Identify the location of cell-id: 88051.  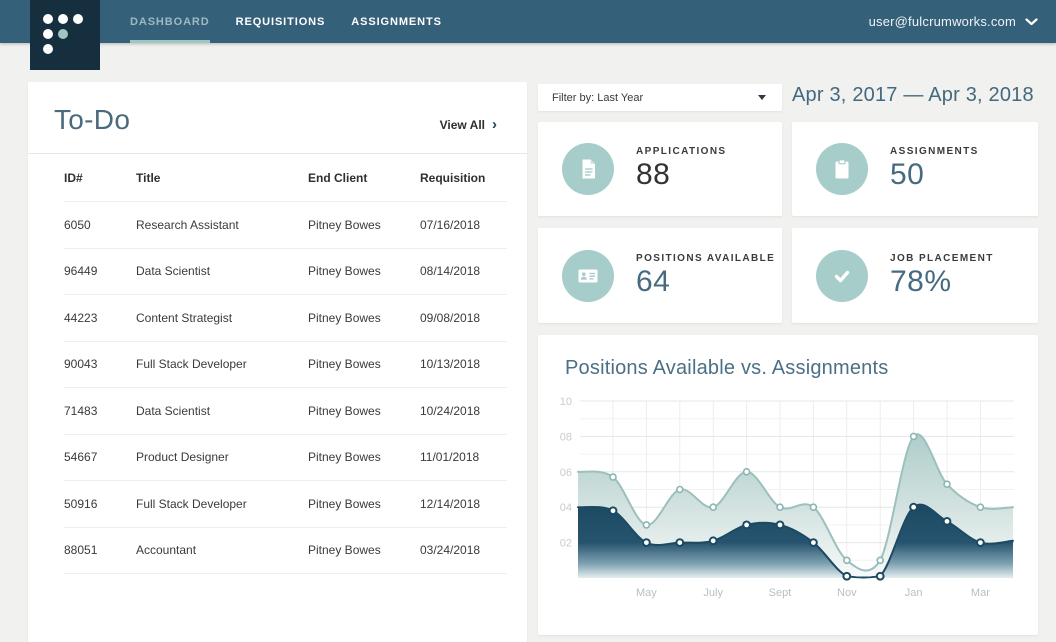
(81, 550).